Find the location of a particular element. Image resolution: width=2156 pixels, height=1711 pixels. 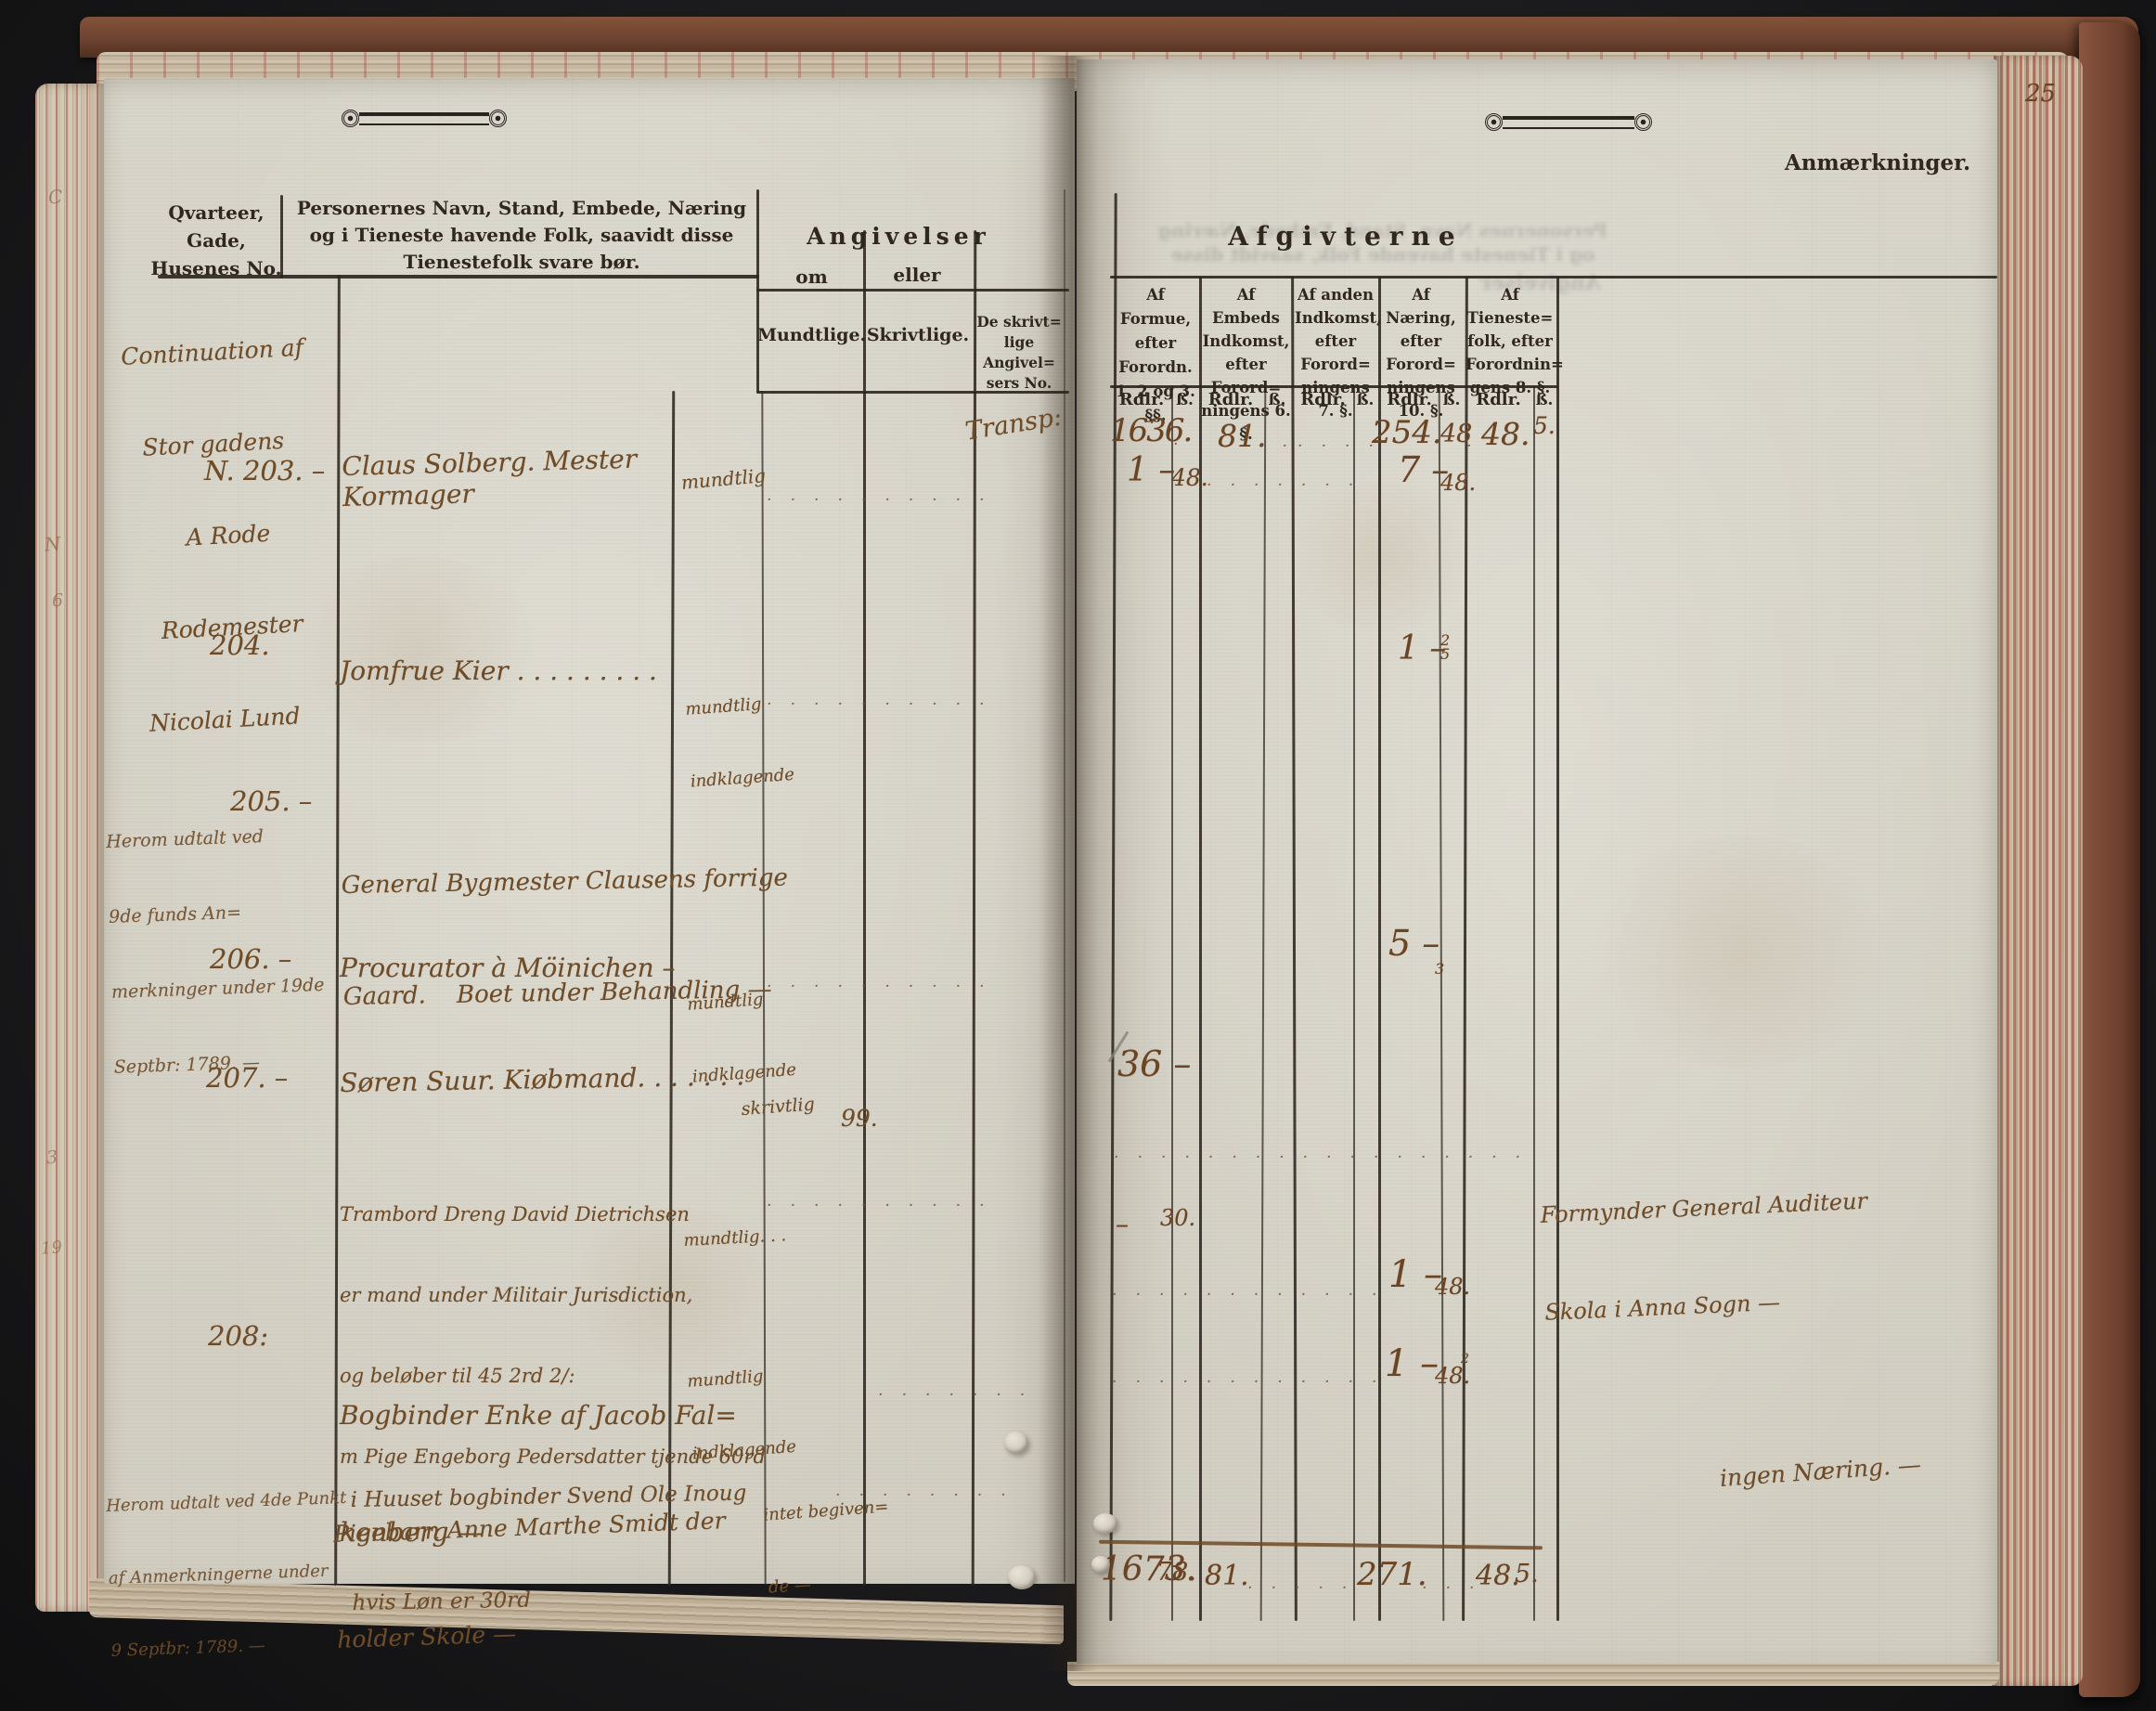

header-line: De skrivt= is located at coordinates (1019, 322).